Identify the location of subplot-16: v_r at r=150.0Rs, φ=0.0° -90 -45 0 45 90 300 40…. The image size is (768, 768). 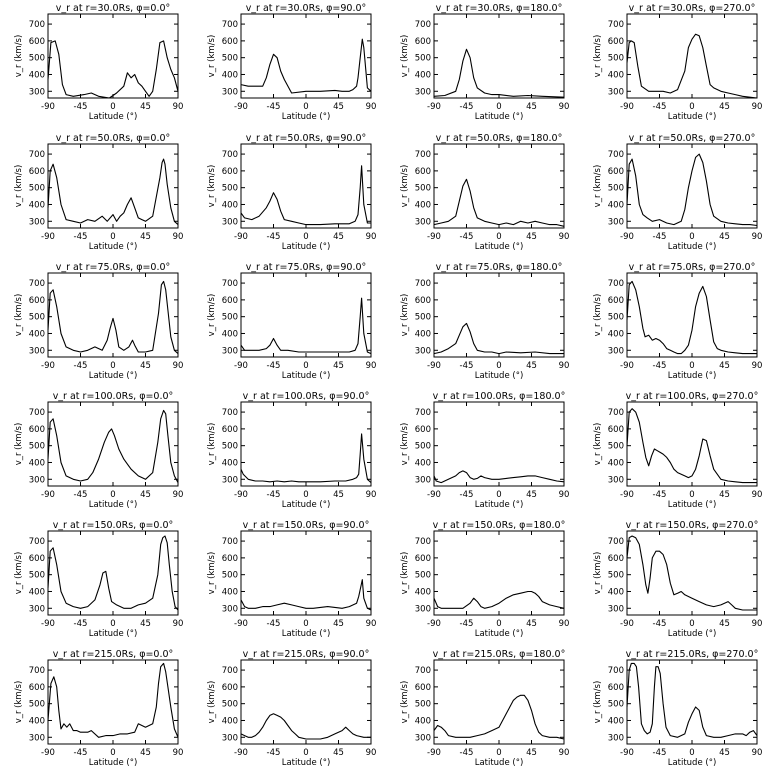
(98, 579).